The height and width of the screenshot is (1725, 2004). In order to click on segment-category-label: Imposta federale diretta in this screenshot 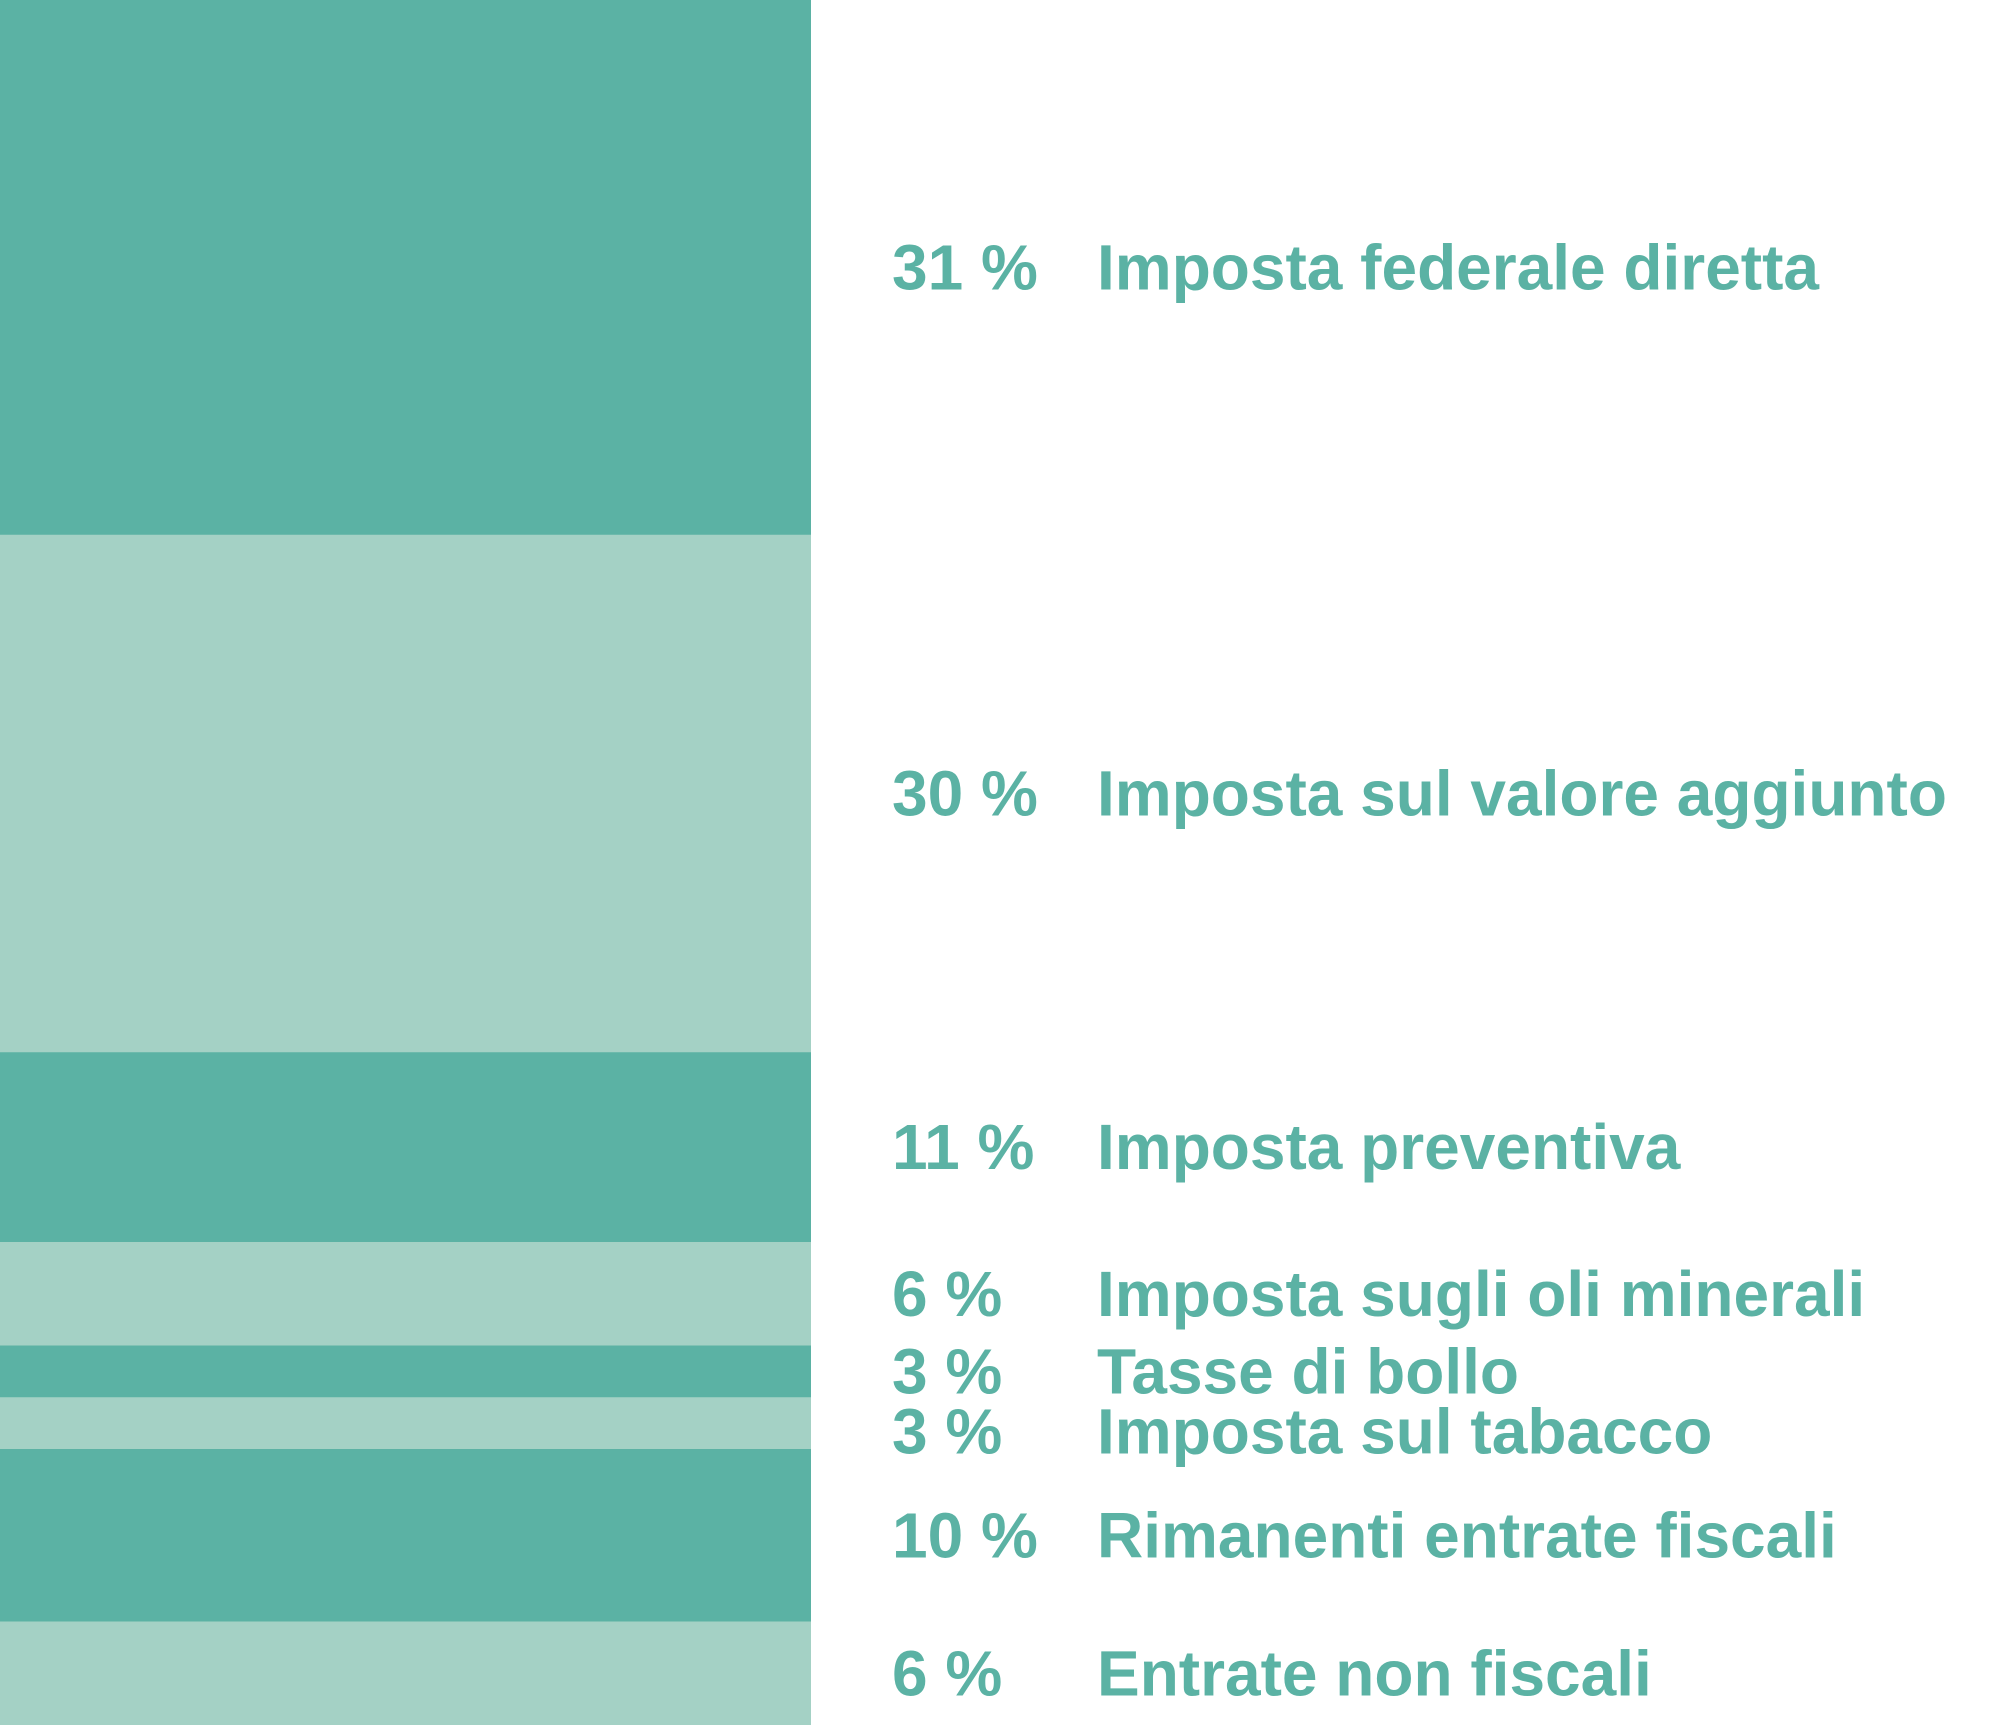, I will do `click(1458, 267)`.